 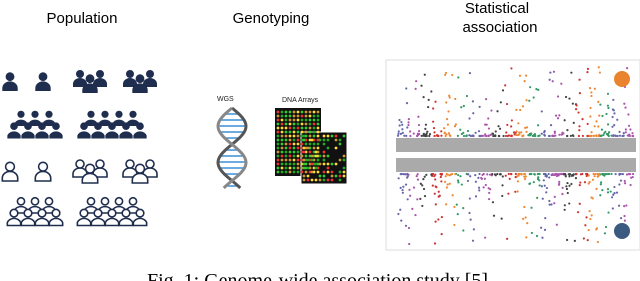 I want to click on pie-icon, so click(x=622, y=79).